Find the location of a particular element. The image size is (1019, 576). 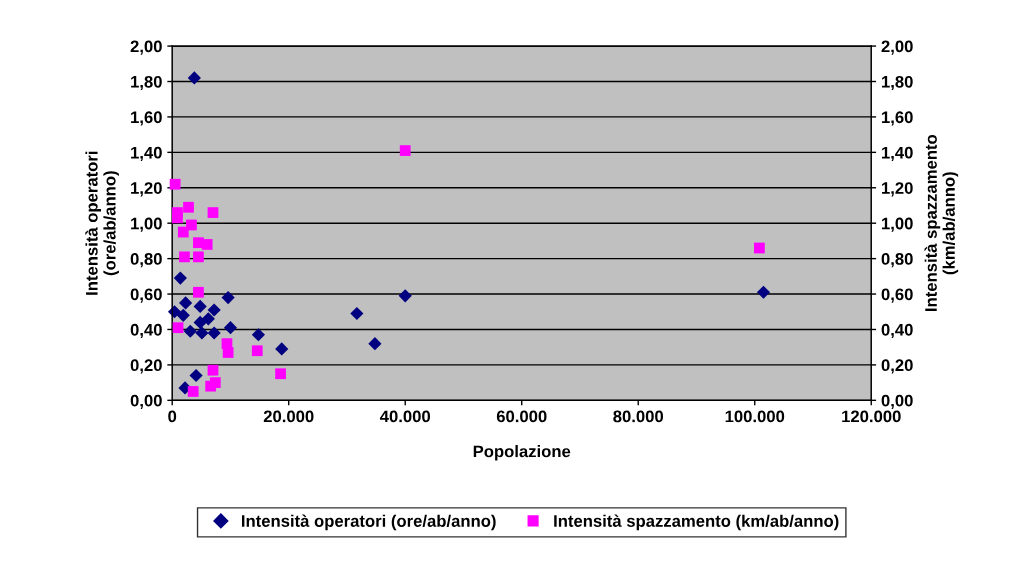

x-axis-title: Popolazione is located at coordinates (522, 453).